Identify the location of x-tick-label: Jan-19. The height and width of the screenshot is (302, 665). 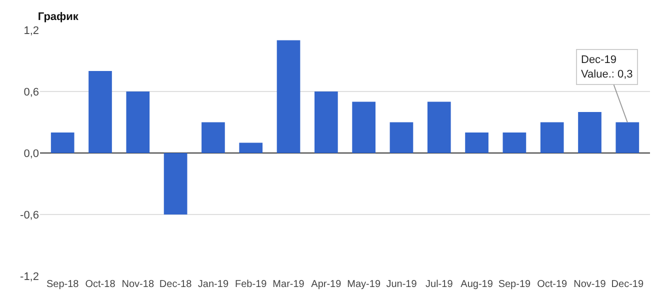
(213, 284).